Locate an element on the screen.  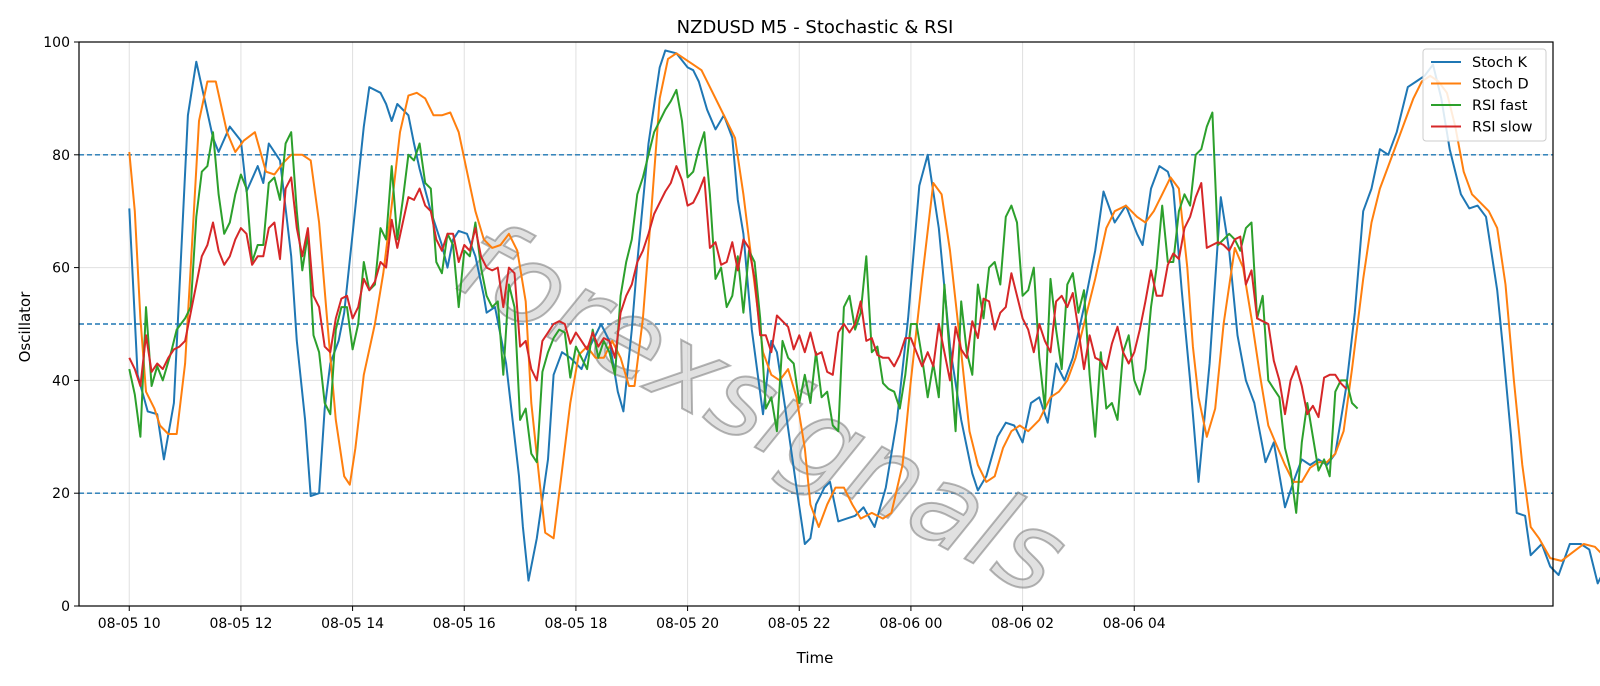
legend-label: Stoch D is located at coordinates (1500, 85).